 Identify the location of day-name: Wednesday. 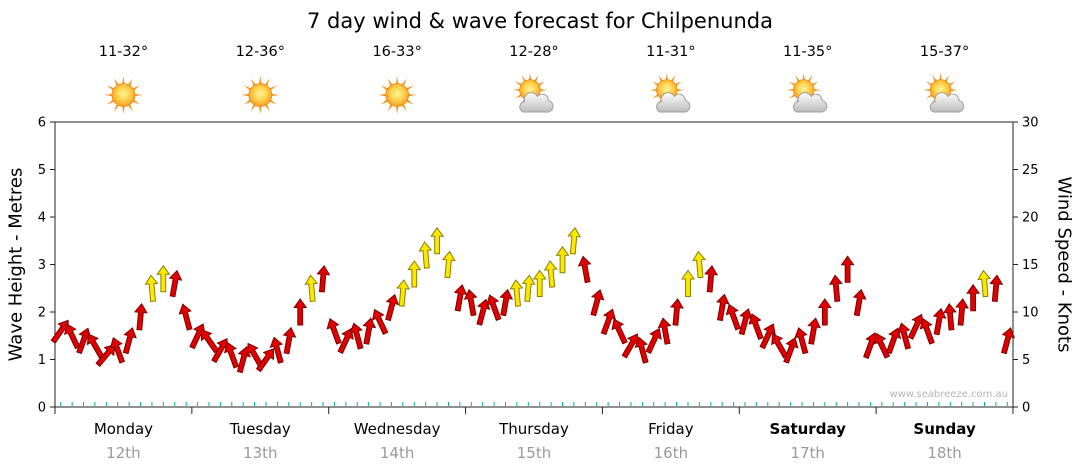
(397, 429).